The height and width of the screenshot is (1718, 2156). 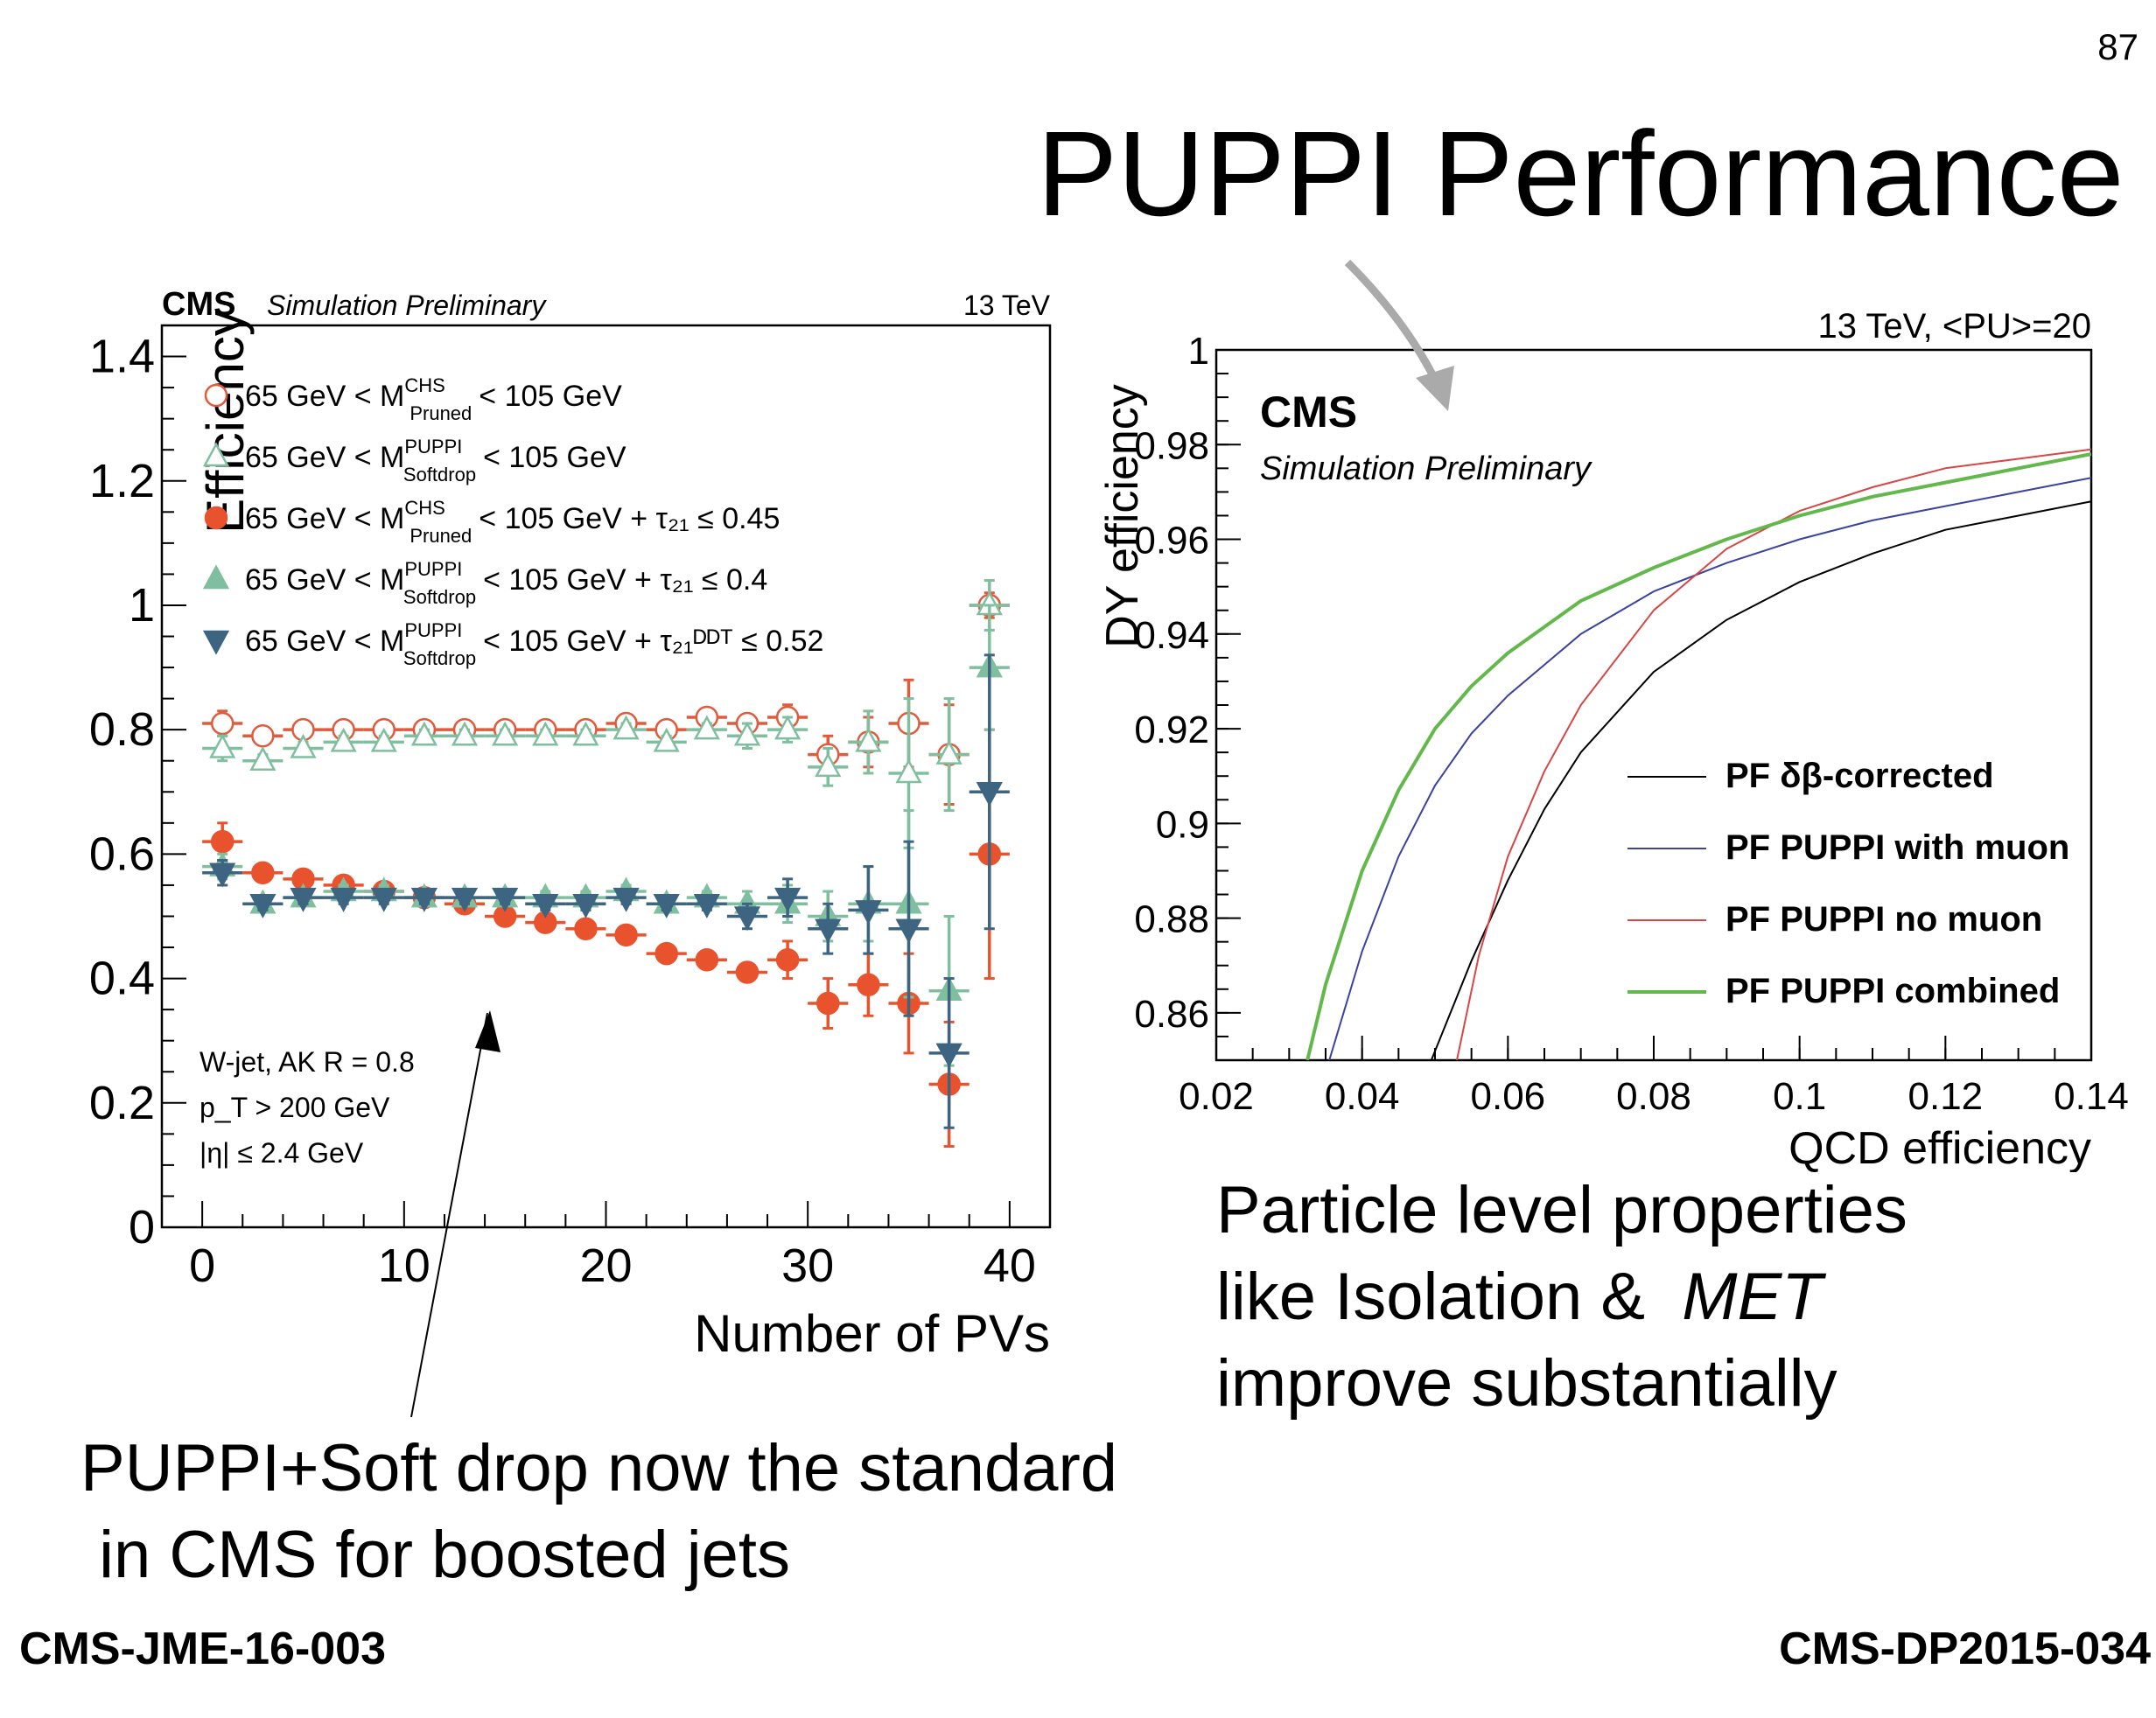 What do you see at coordinates (1171, 635) in the screenshot?
I see `y-tick-label: 0.94` at bounding box center [1171, 635].